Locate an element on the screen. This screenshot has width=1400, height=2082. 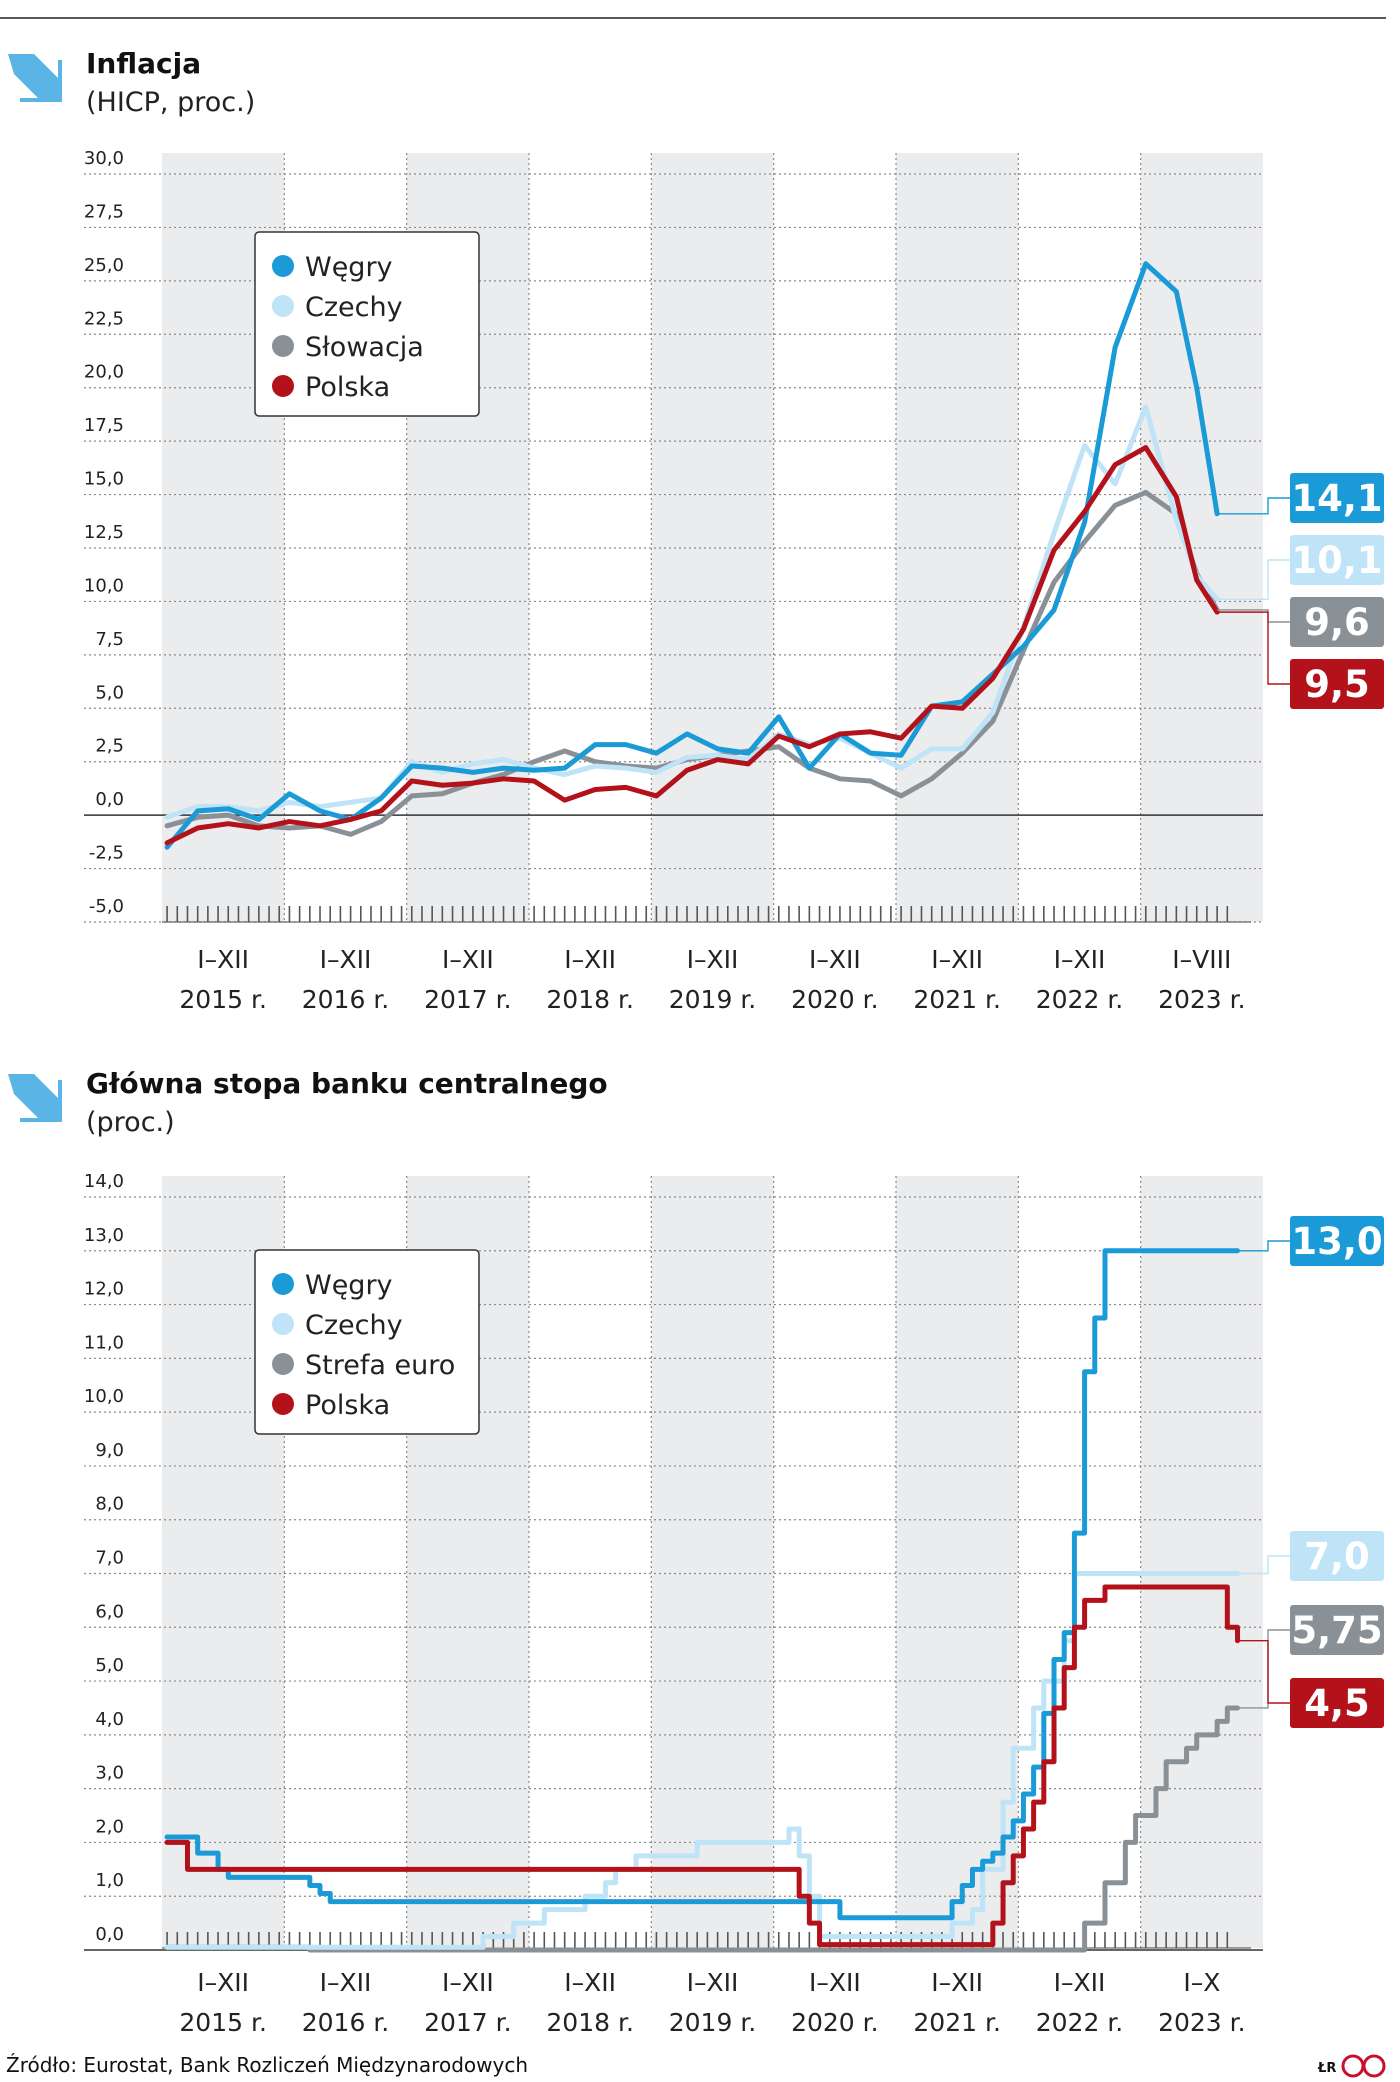
x-label-year: 2020 r. is located at coordinates (835, 999).